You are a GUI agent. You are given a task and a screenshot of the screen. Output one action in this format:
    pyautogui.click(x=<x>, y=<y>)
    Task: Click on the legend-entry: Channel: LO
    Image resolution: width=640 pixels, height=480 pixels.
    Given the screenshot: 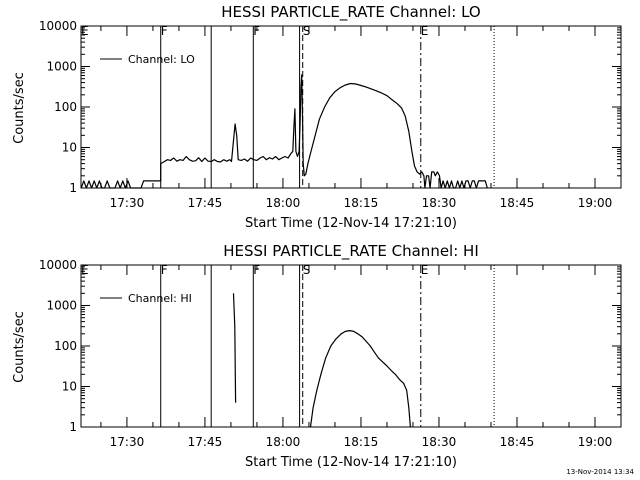 What is the action you would take?
    pyautogui.click(x=161, y=59)
    